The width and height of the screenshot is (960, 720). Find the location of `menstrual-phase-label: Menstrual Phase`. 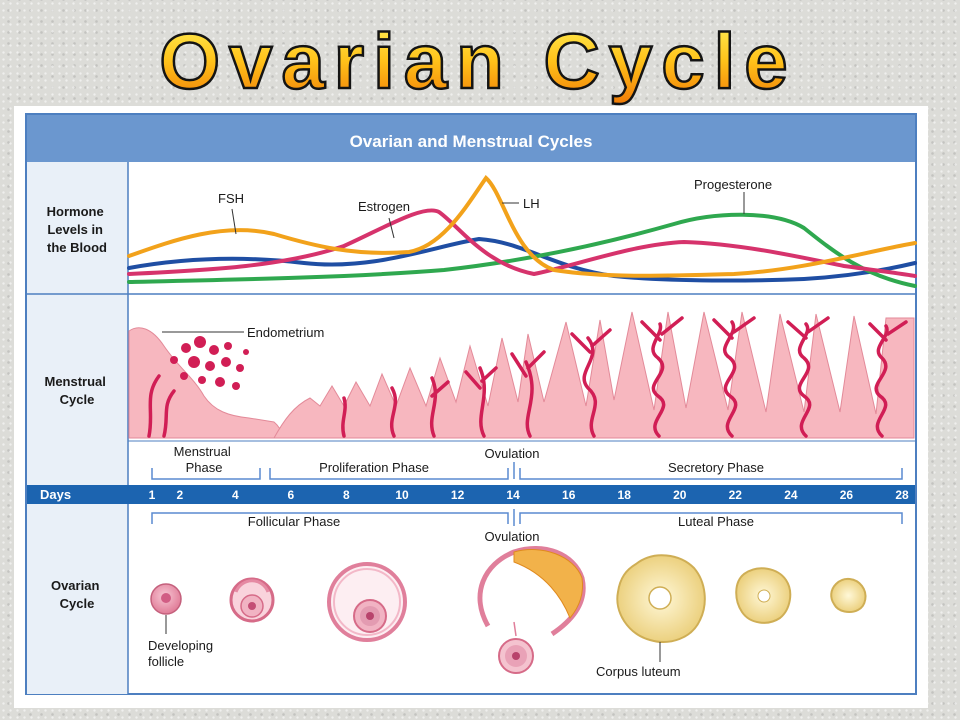

menstrual-phase-label: Menstrual Phase is located at coordinates (204, 459).